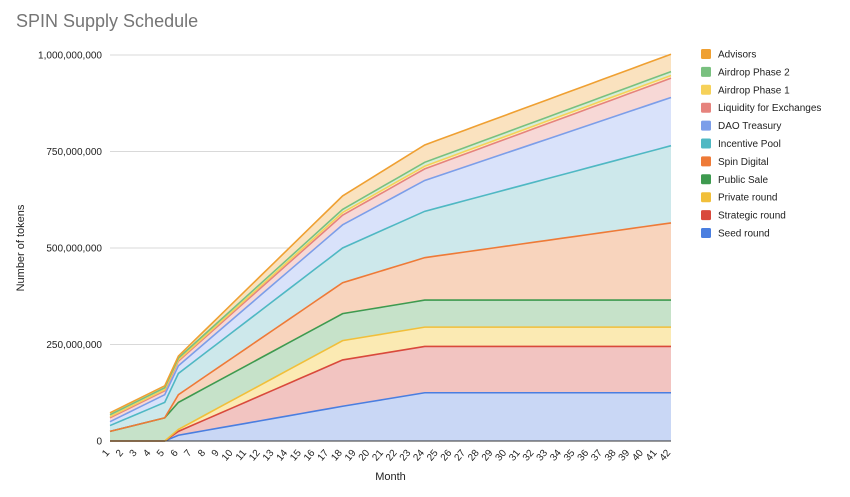 Image resolution: width=850 pixels, height=497 pixels. What do you see at coordinates (737, 55) in the screenshot?
I see `legend-label: Advisors` at bounding box center [737, 55].